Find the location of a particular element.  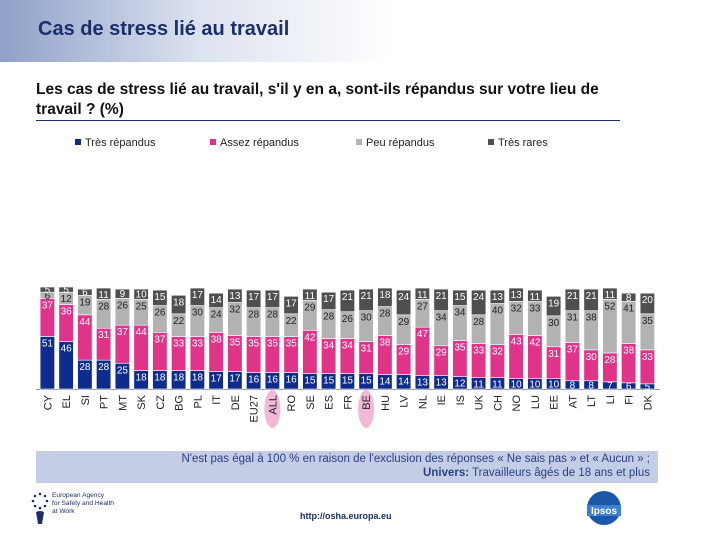

bar-tres-rares-it is located at coordinates (216, 300).